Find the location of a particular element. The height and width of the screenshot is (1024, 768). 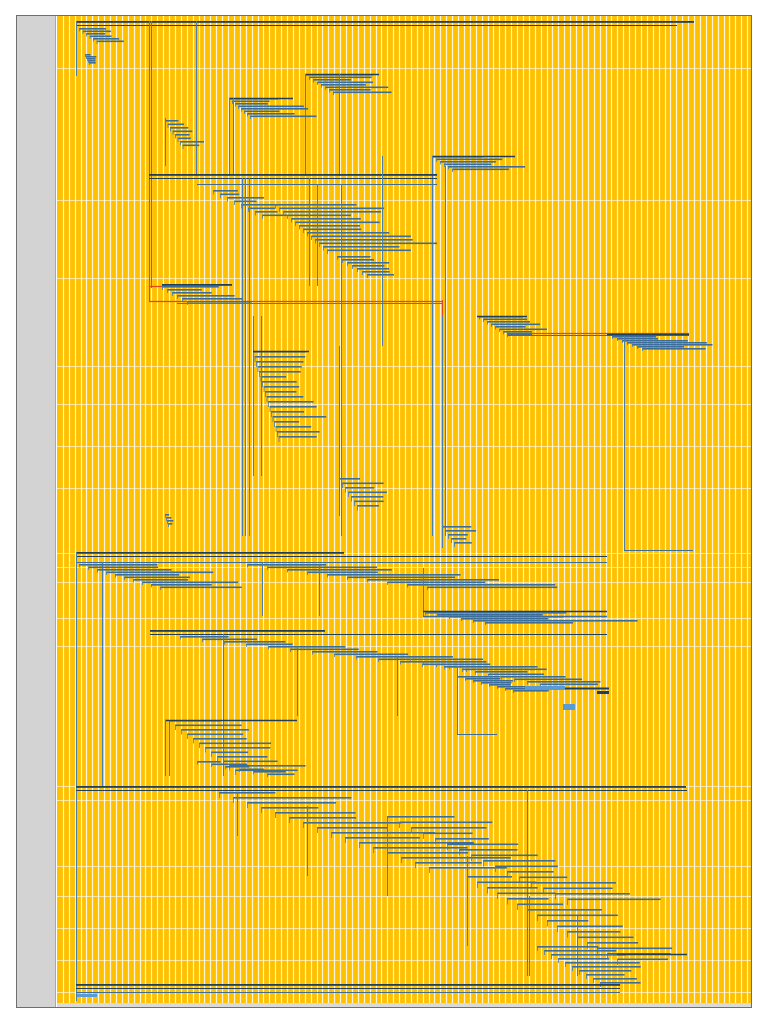

milestone-block is located at coordinates (87, 995).